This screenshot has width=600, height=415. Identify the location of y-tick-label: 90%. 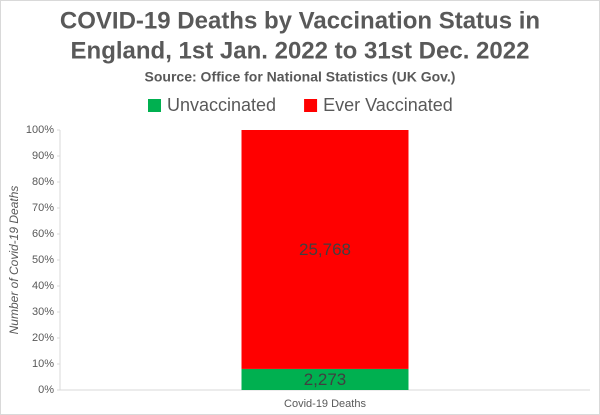
(43, 156).